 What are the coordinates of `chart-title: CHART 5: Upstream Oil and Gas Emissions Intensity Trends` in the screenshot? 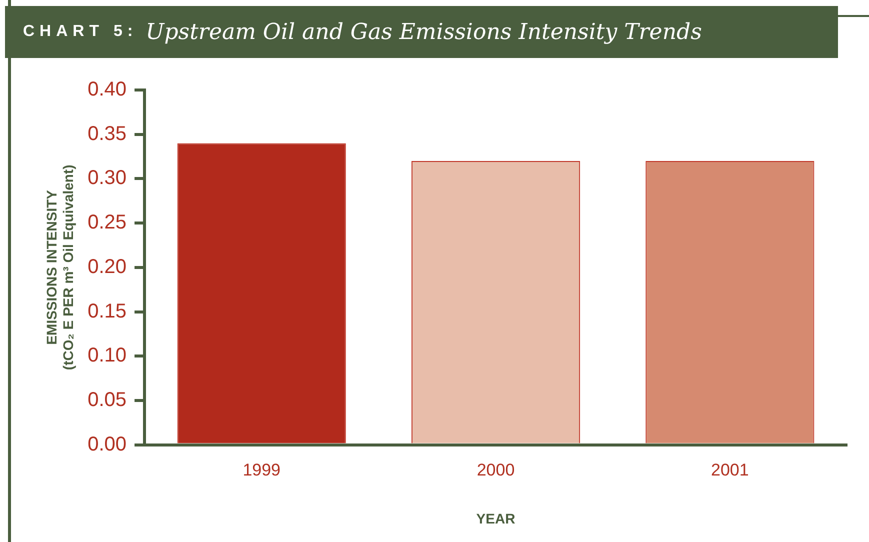 It's located at (362, 32).